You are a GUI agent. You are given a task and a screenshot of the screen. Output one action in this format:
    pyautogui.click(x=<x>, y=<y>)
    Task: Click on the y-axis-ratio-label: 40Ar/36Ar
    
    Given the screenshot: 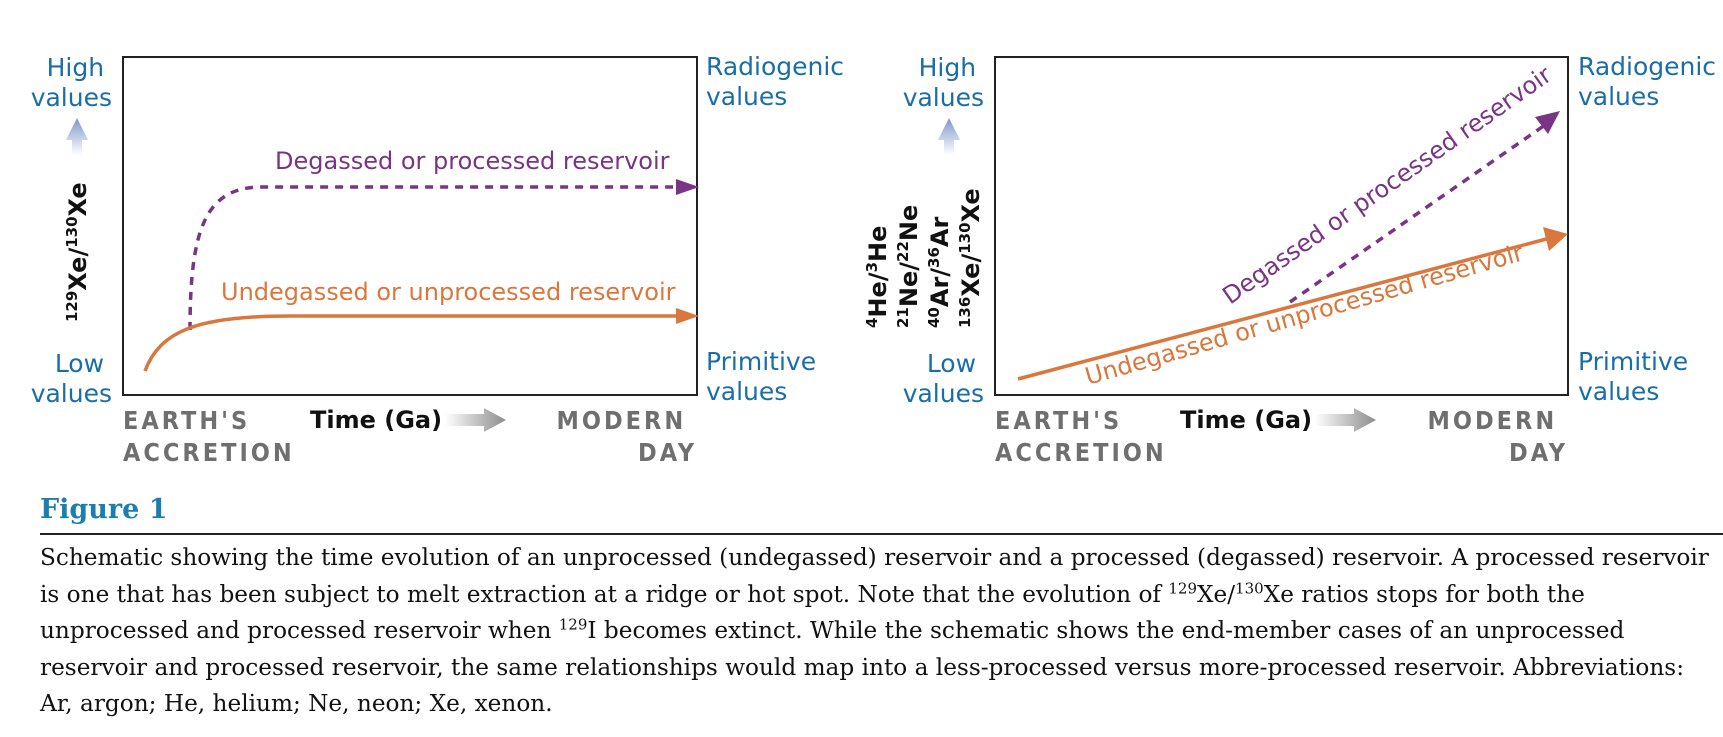 What is the action you would take?
    pyautogui.click(x=939, y=272)
    